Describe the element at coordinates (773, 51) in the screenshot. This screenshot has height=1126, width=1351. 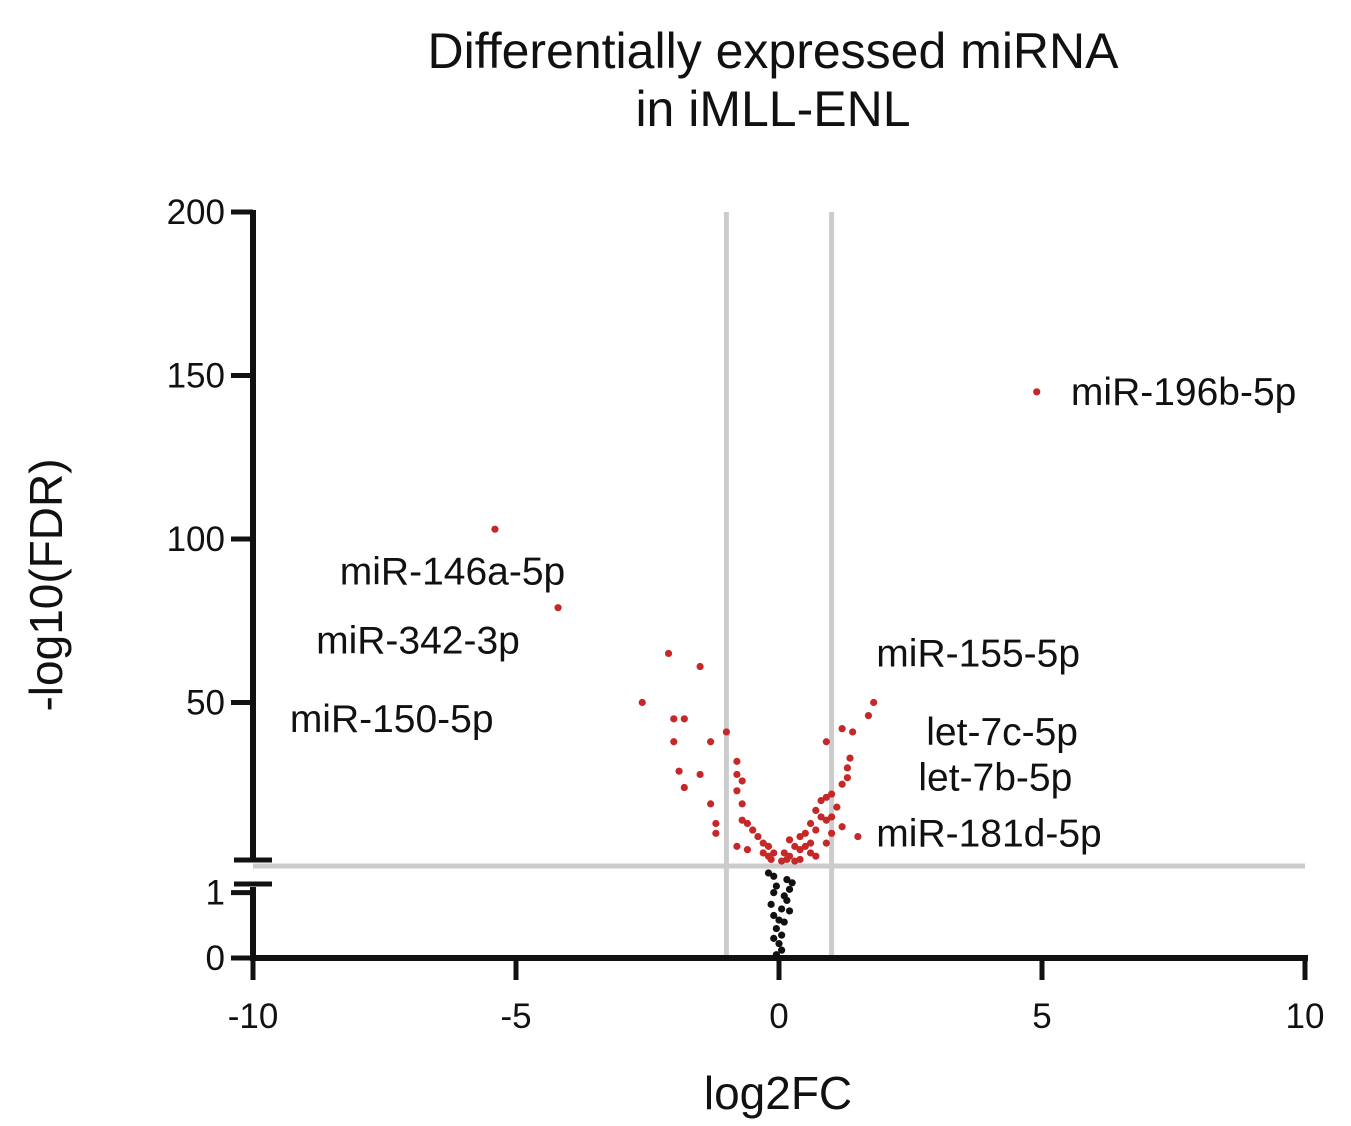
I see `chart-title-line-1: Differentially expressed miRNA` at that location.